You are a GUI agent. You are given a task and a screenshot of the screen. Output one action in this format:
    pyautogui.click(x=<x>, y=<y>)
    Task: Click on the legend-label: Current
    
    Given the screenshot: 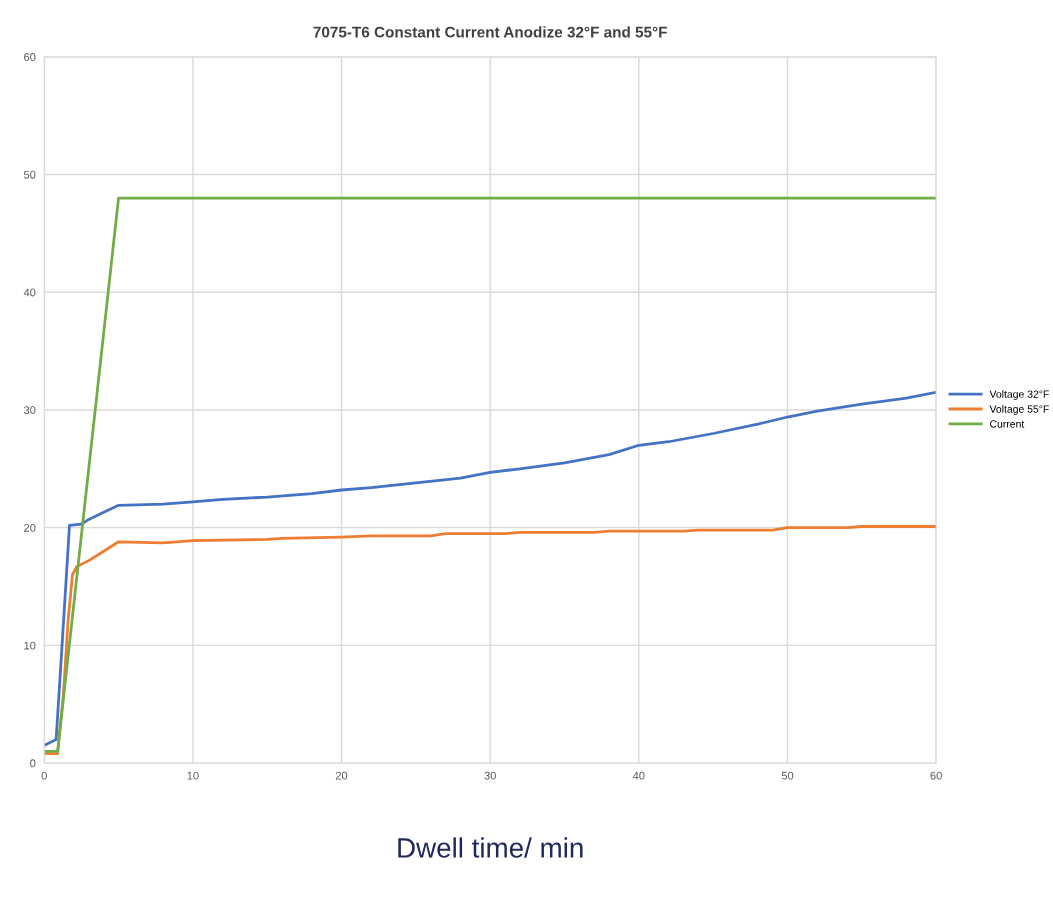 What is the action you would take?
    pyautogui.click(x=1007, y=424)
    